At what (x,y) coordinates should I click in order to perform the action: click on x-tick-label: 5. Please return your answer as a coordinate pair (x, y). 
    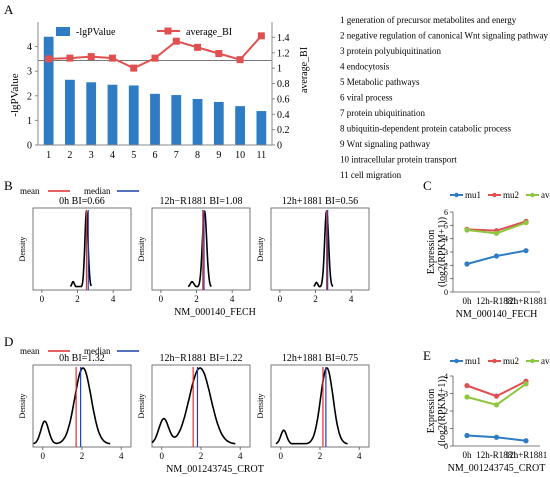
    Looking at the image, I should click on (133, 155).